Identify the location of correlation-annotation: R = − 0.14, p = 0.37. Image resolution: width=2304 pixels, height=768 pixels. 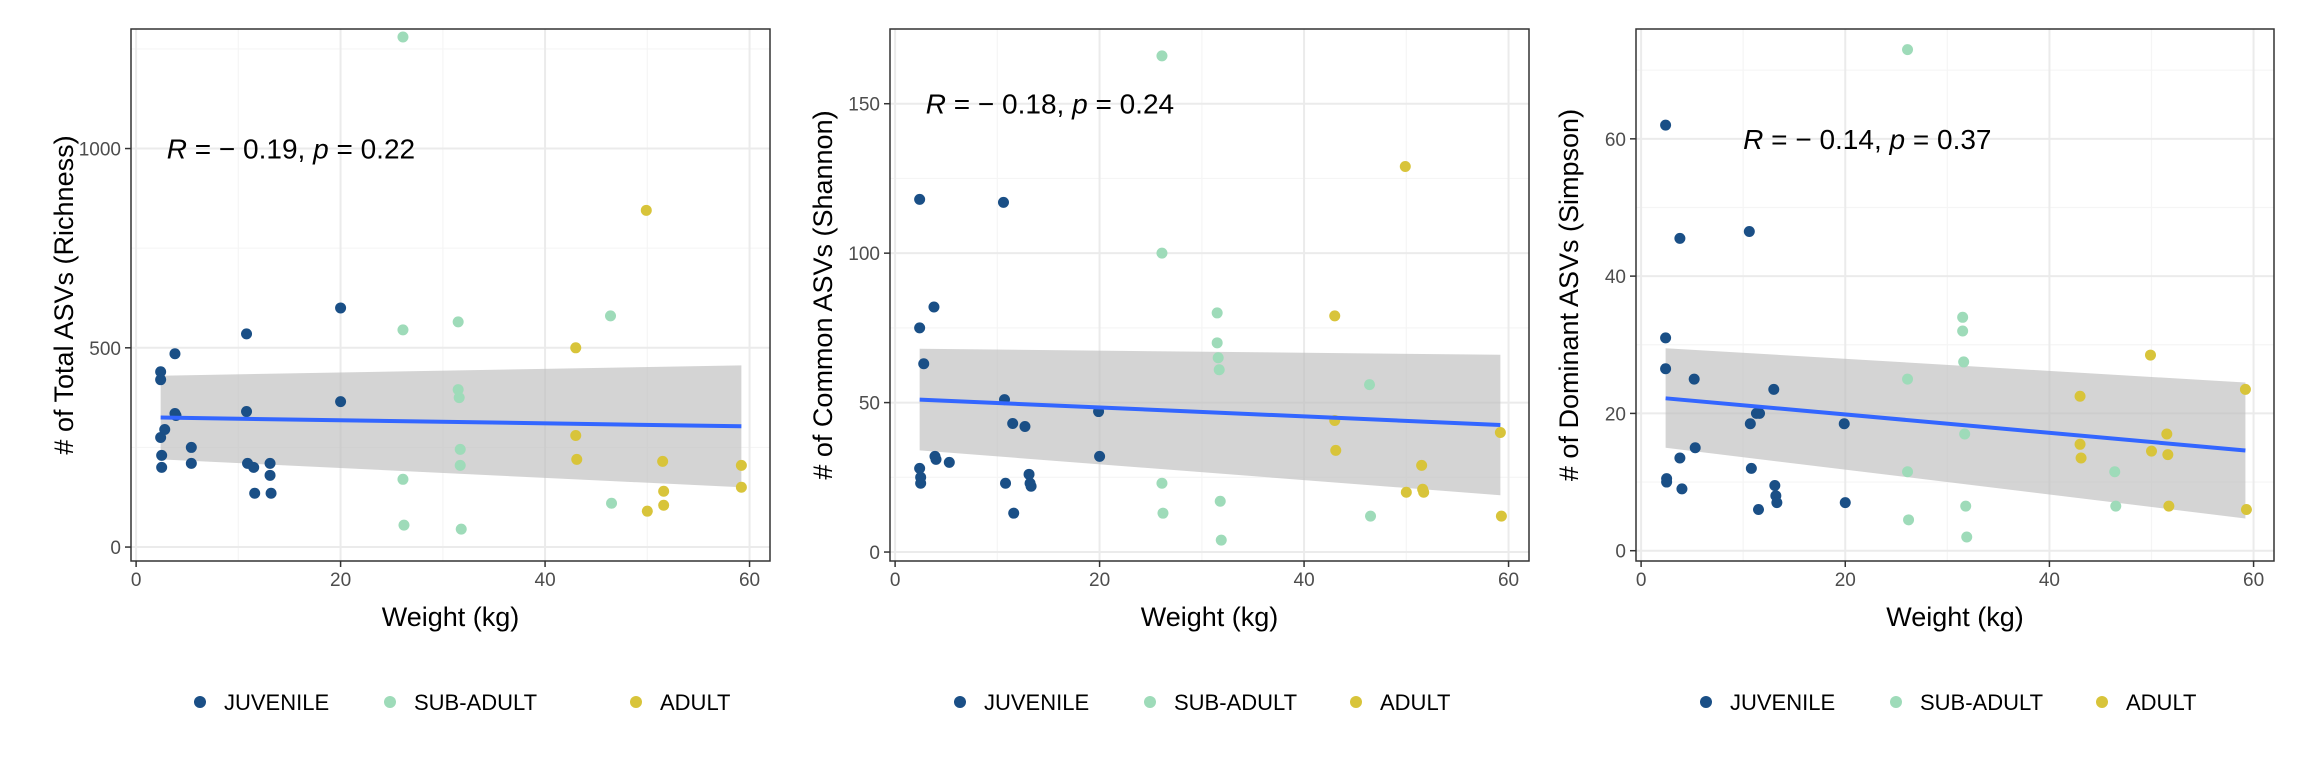
(1867, 139).